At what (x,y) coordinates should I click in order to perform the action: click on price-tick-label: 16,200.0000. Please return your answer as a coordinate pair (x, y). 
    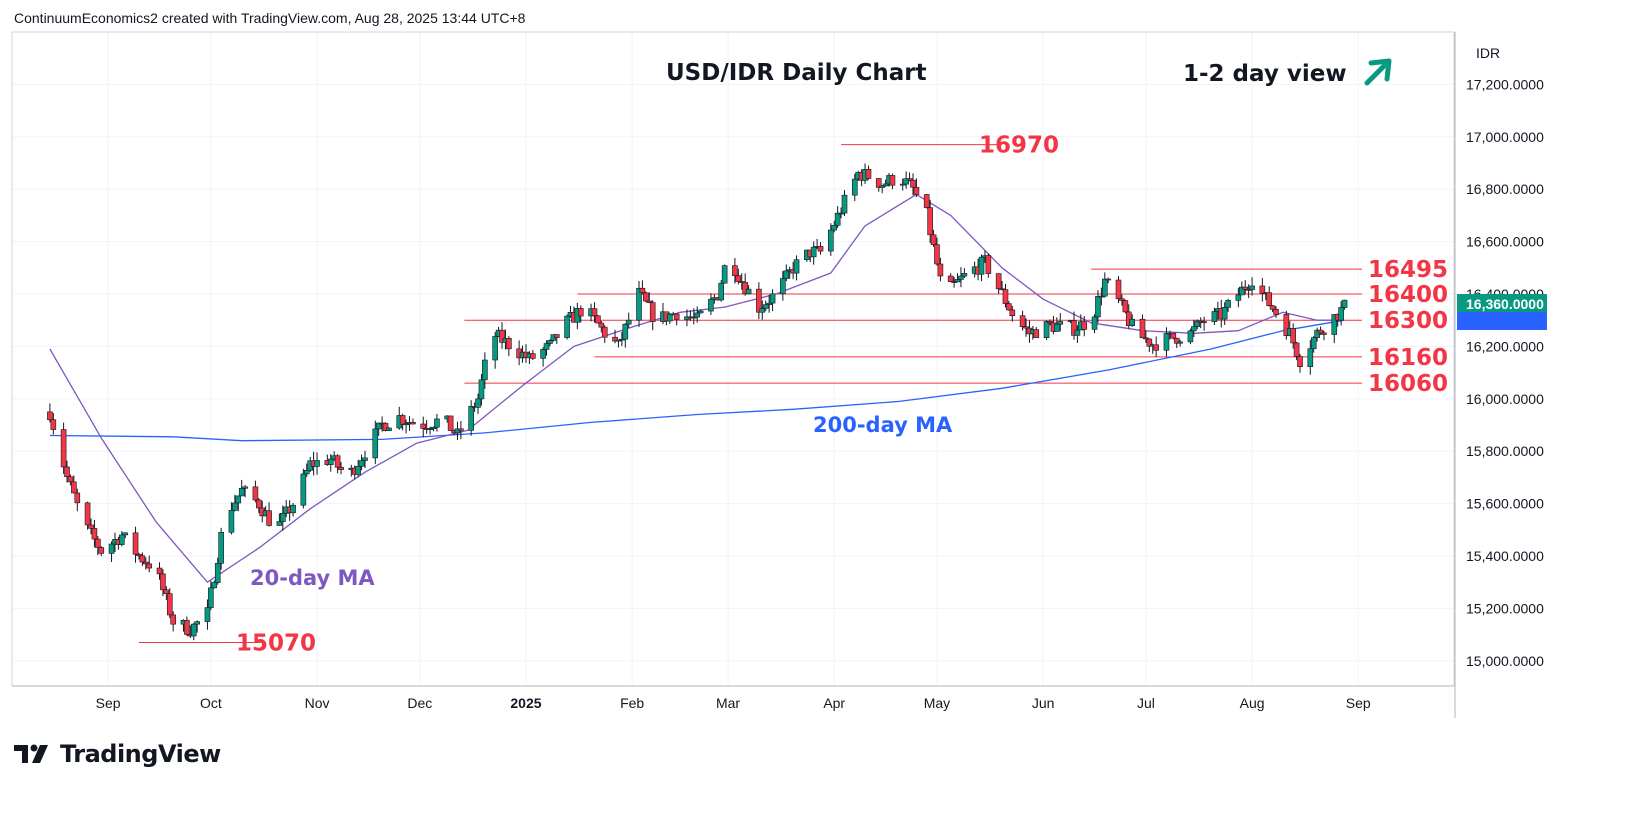
    Looking at the image, I should click on (1505, 346).